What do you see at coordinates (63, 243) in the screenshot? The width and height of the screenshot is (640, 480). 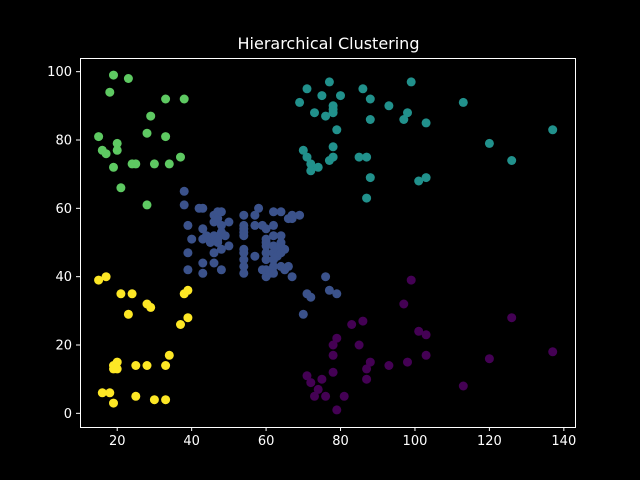 I see `y-axis: 0 20 40 60 80 100` at bounding box center [63, 243].